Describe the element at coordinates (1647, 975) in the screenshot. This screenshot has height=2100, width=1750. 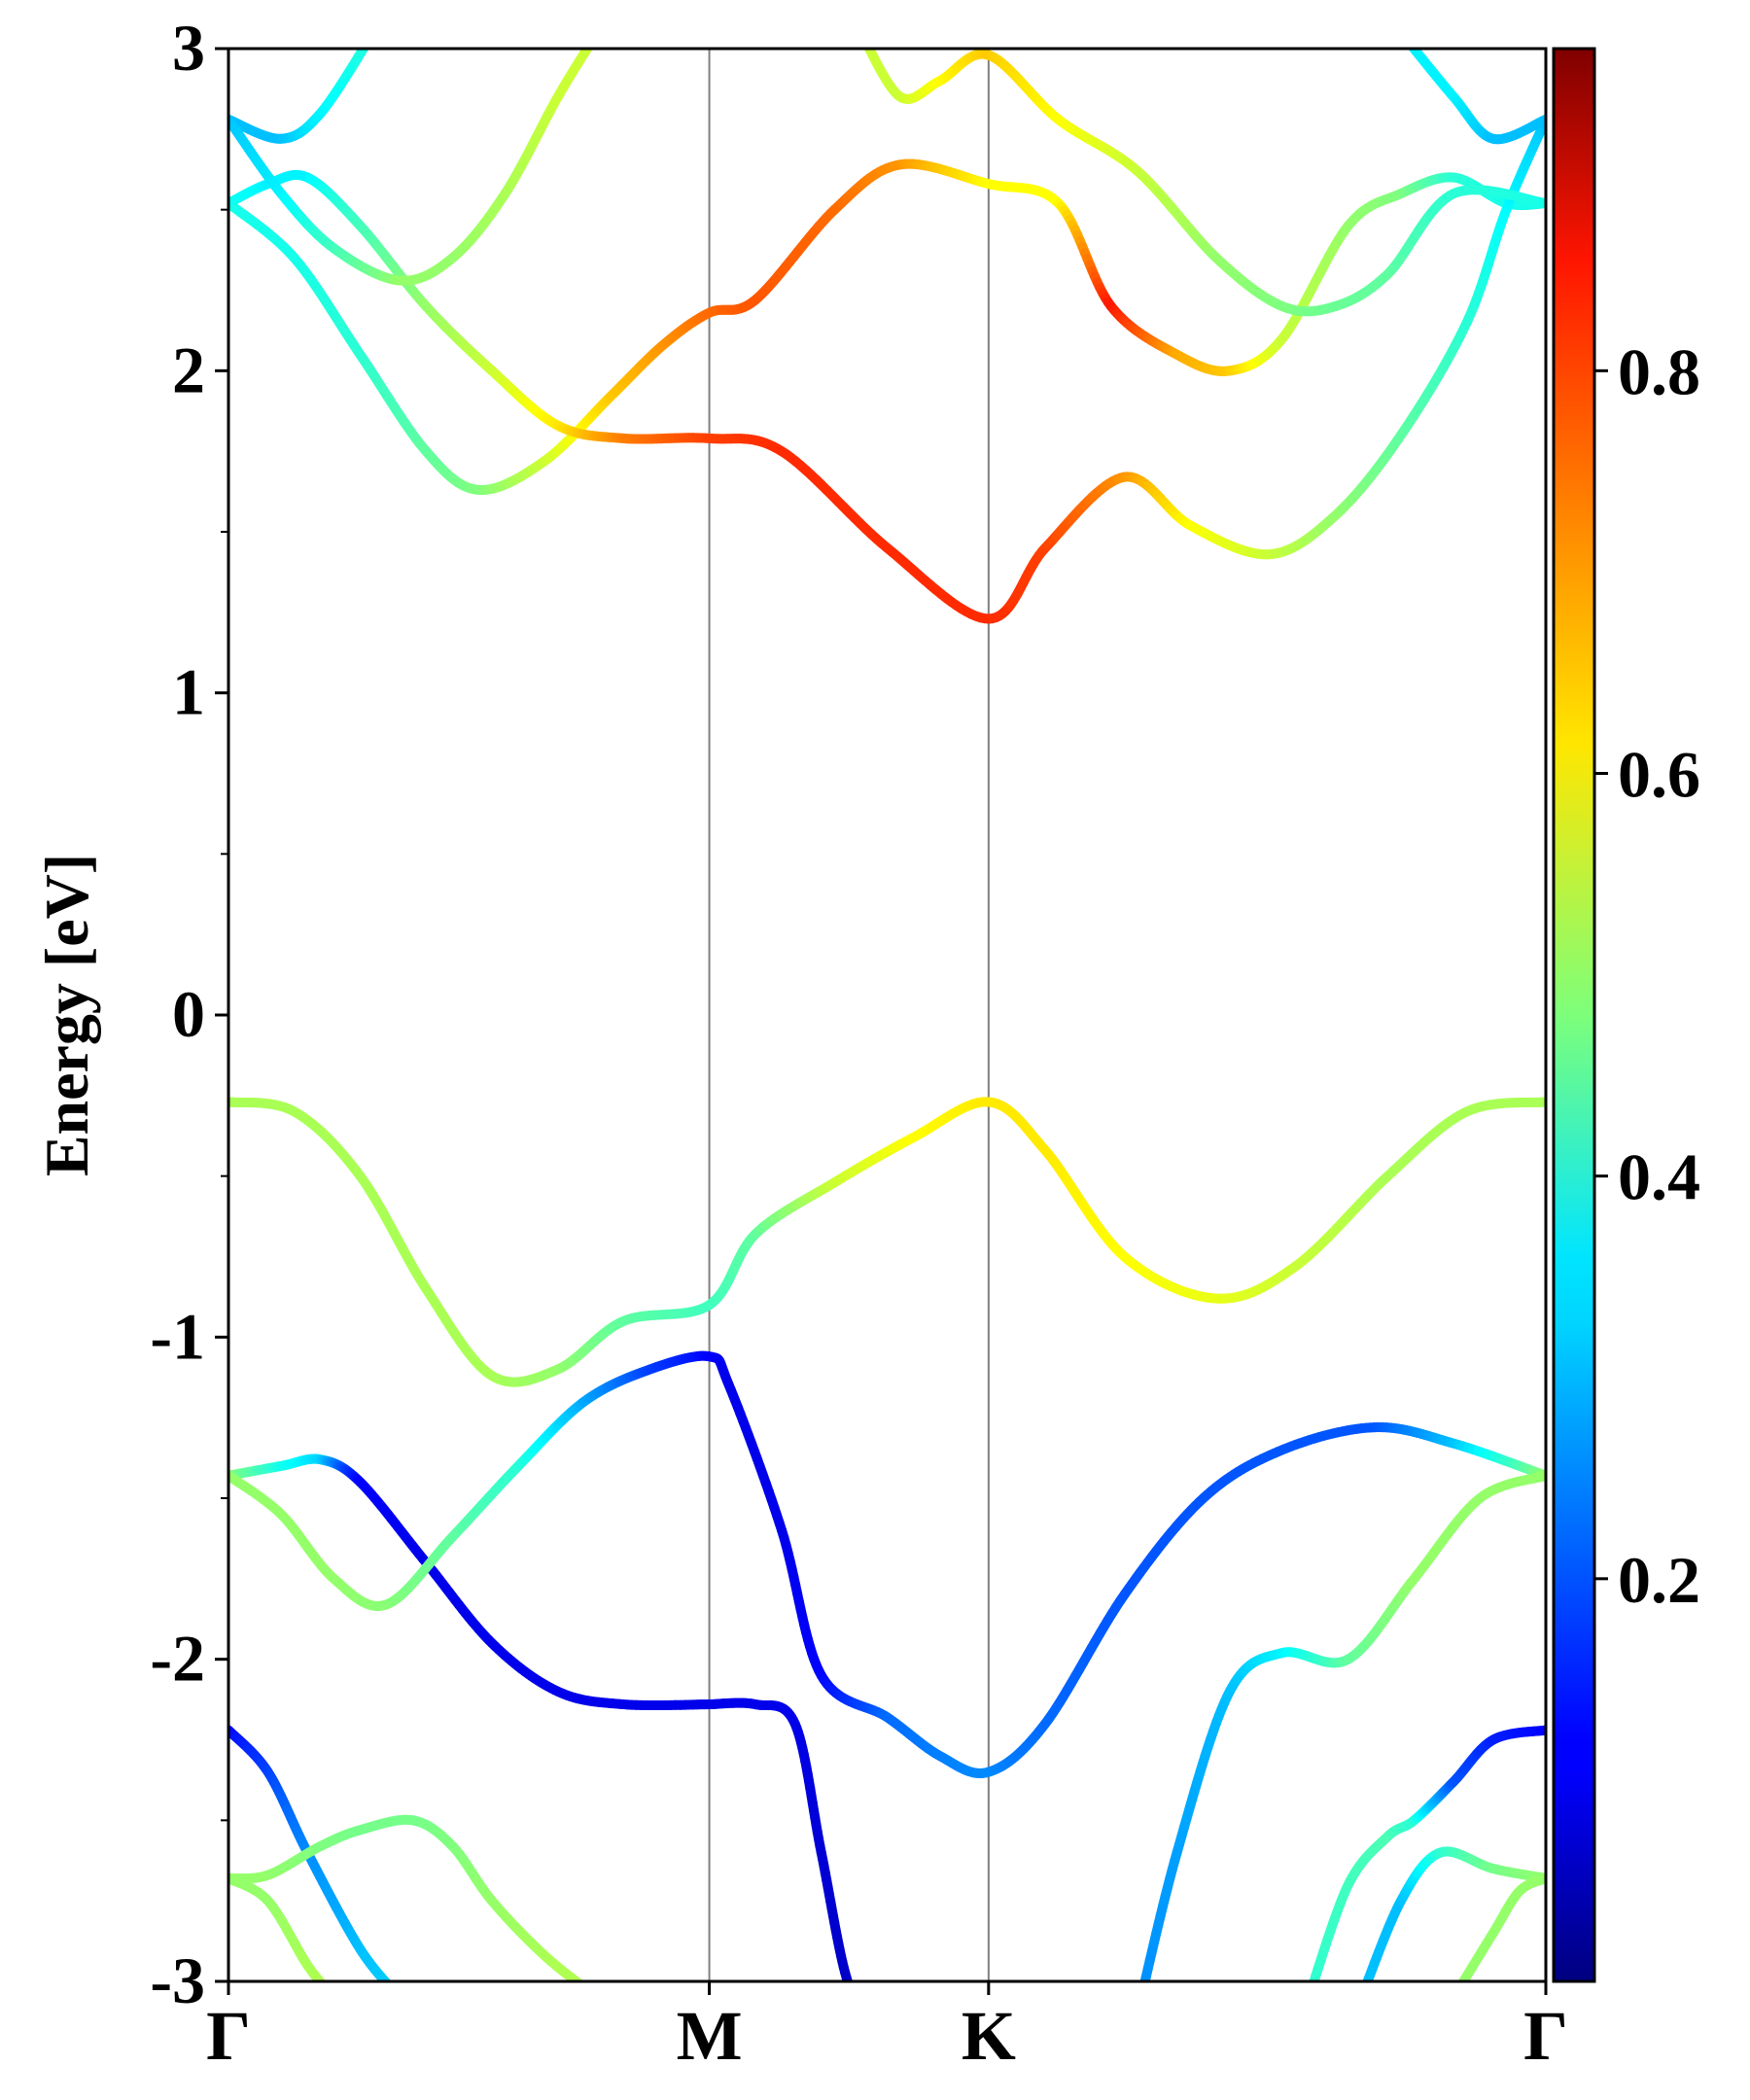
I see `colorbar-ticks: 0.2 0.4 0.6 0.8` at that location.